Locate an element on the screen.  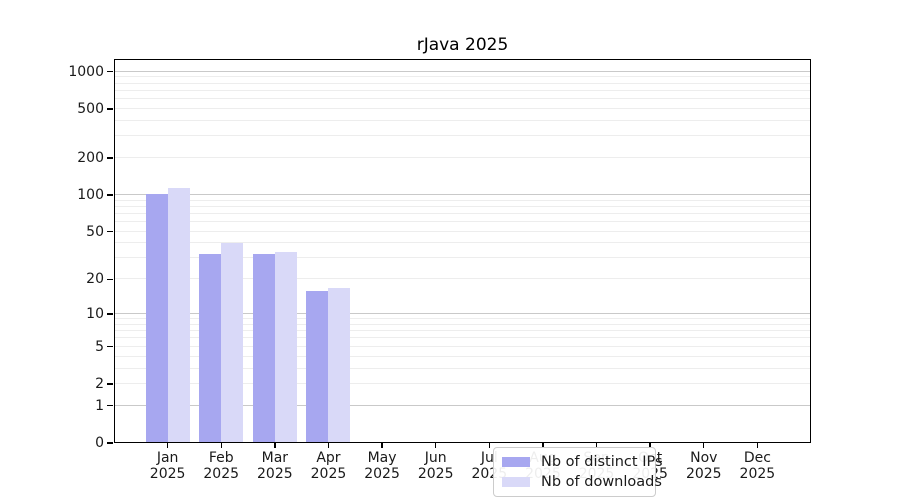
x-tick-mar is located at coordinates (275, 445).